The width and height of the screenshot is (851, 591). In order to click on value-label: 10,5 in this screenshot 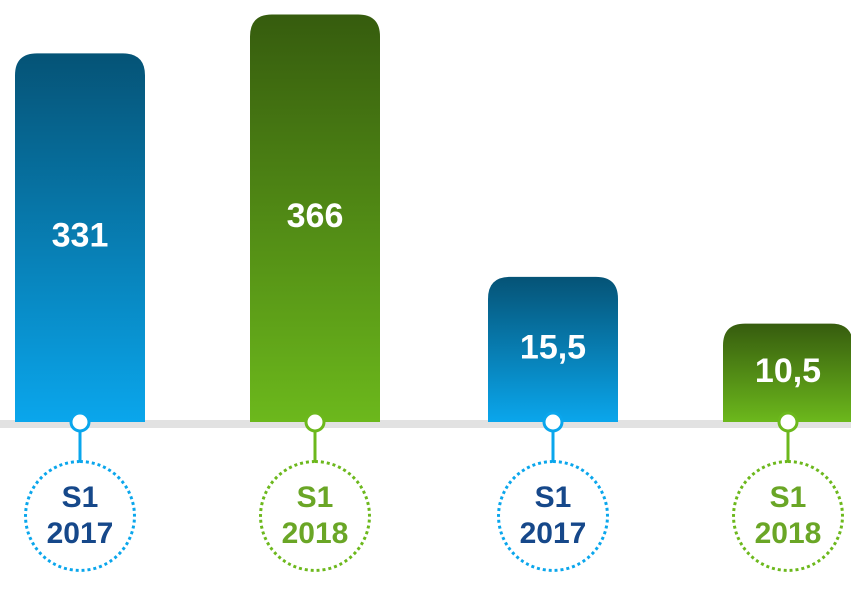, I will do `click(788, 371)`.